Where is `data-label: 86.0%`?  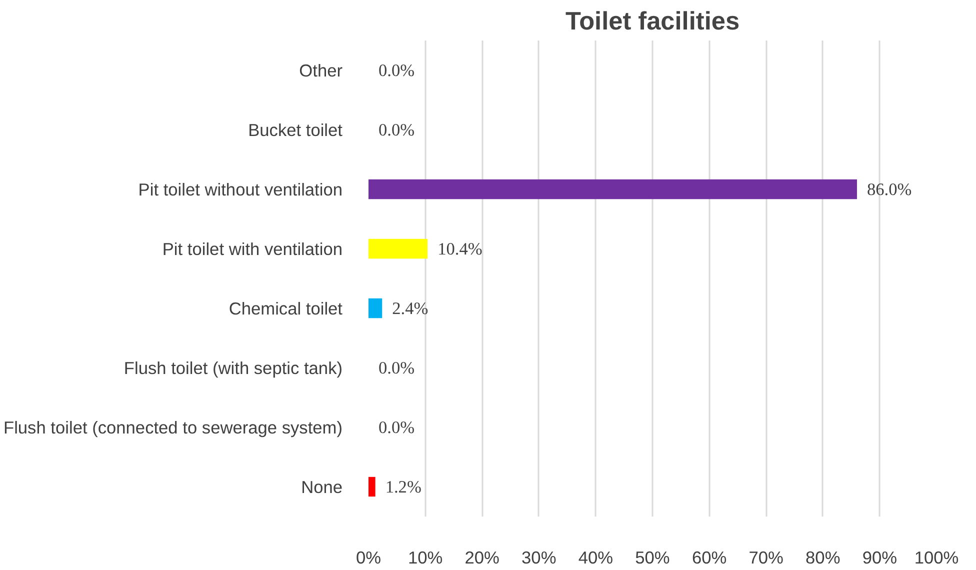
data-label: 86.0% is located at coordinates (889, 189).